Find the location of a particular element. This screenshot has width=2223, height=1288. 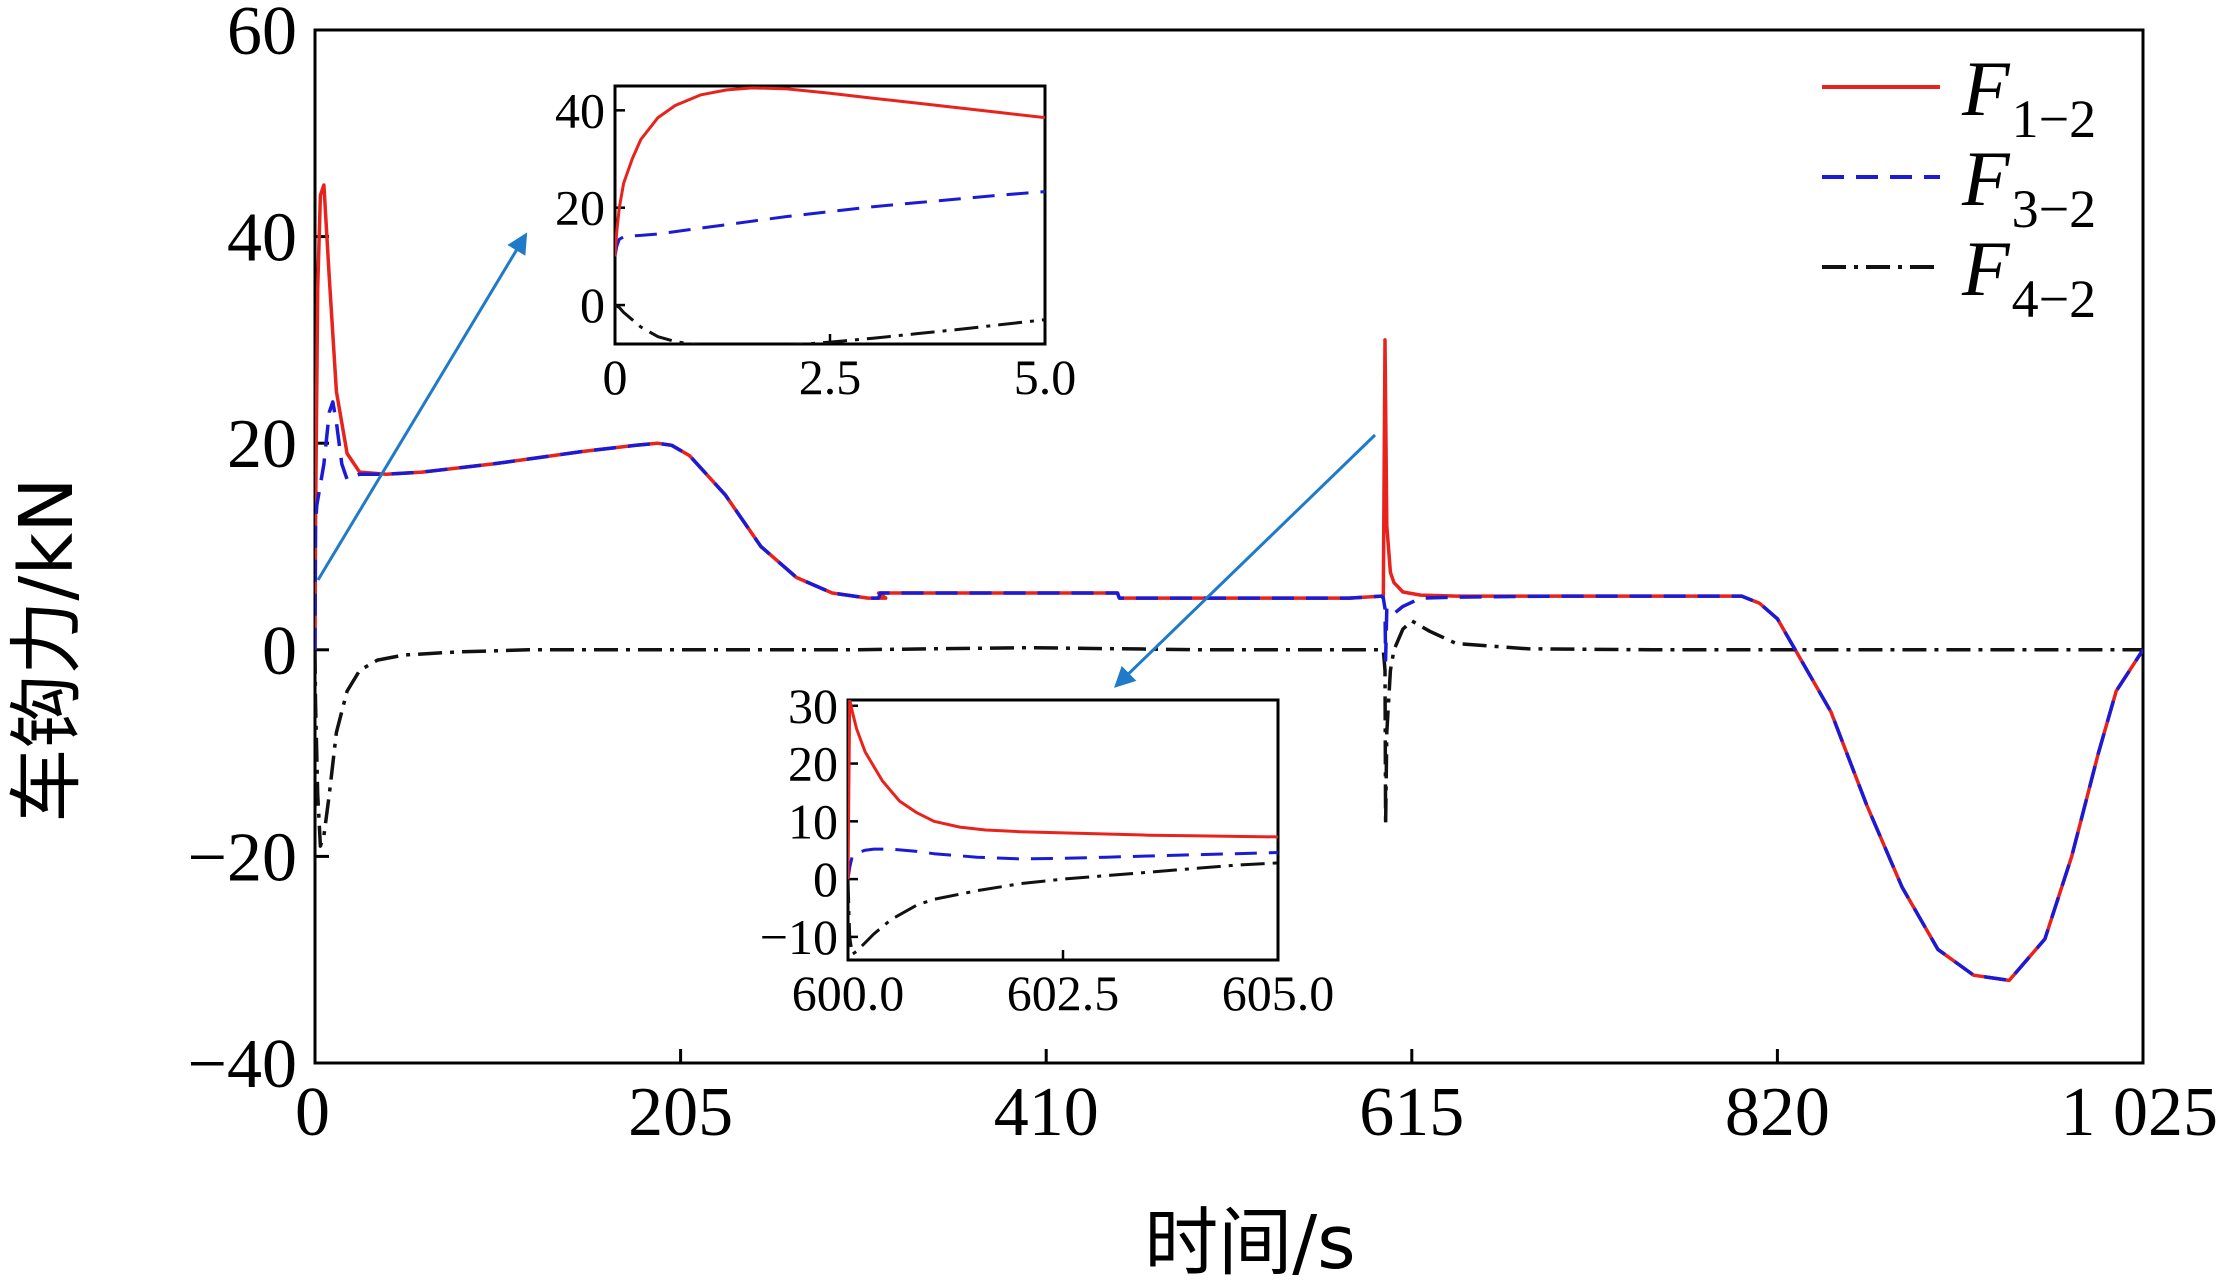

legend-label-F3−2: F3−2 is located at coordinates (2028, 187).